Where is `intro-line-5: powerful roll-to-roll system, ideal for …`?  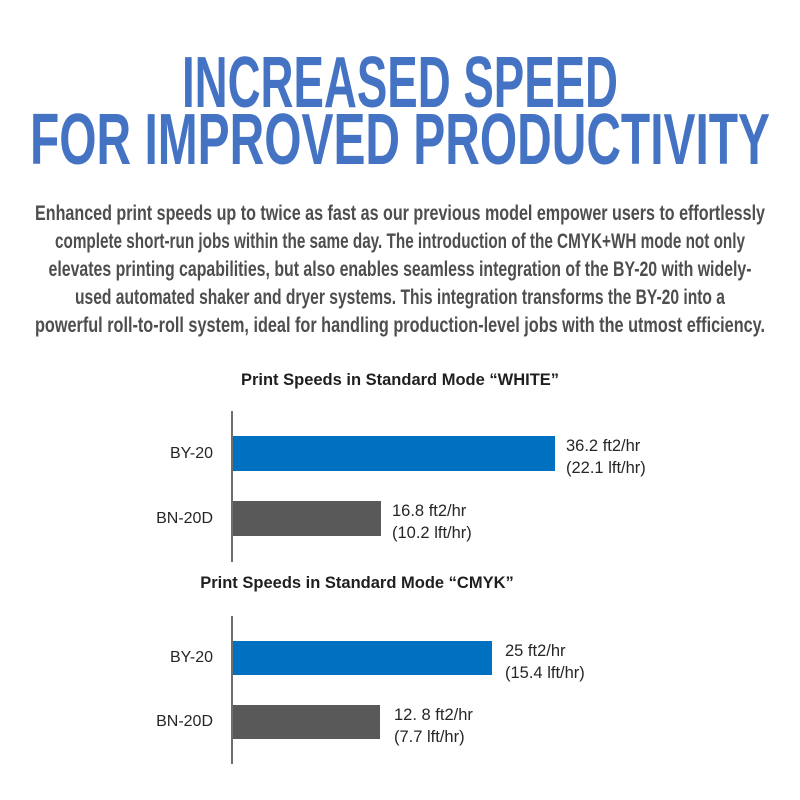
intro-line-5: powerful roll-to-roll system, ideal for … is located at coordinates (400, 325).